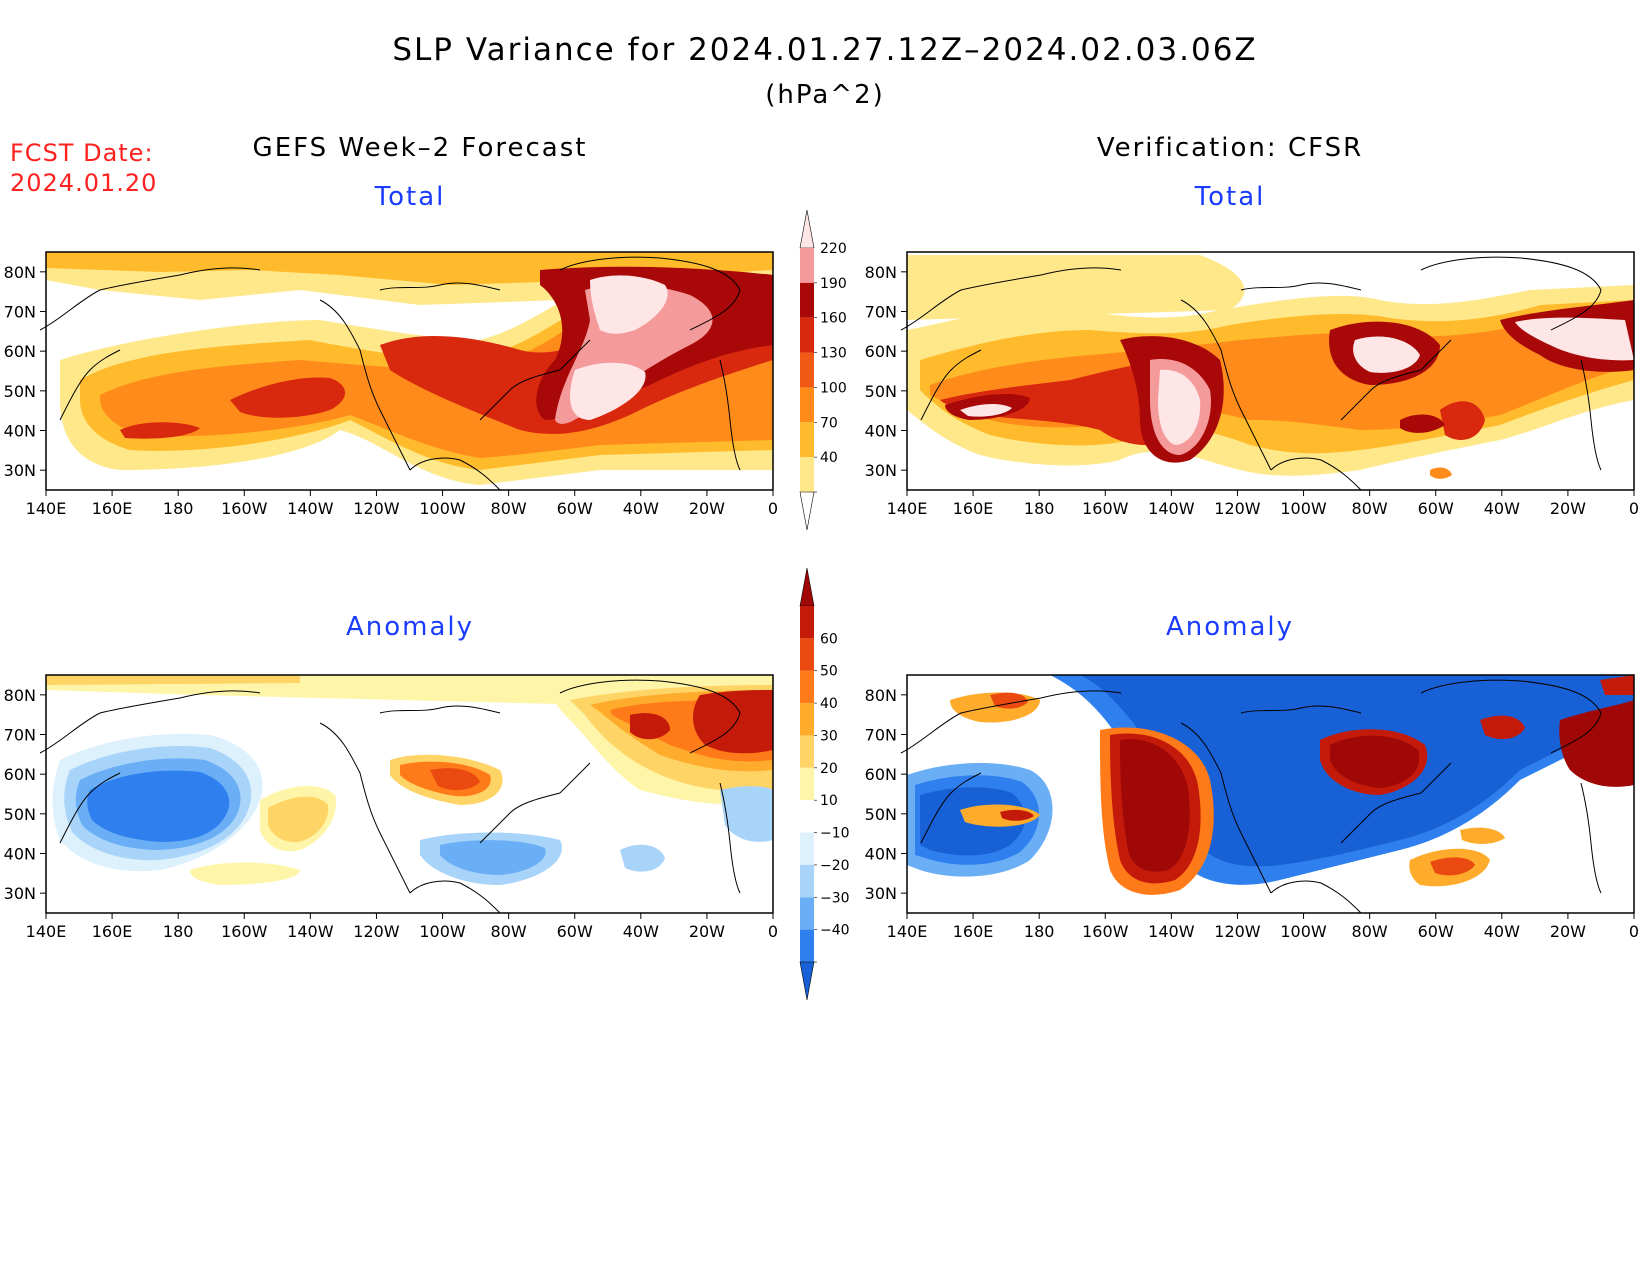 The image size is (1650, 1275). Describe the element at coordinates (807, 511) in the screenshot. I see `colorbar-bottom-arrow` at that location.